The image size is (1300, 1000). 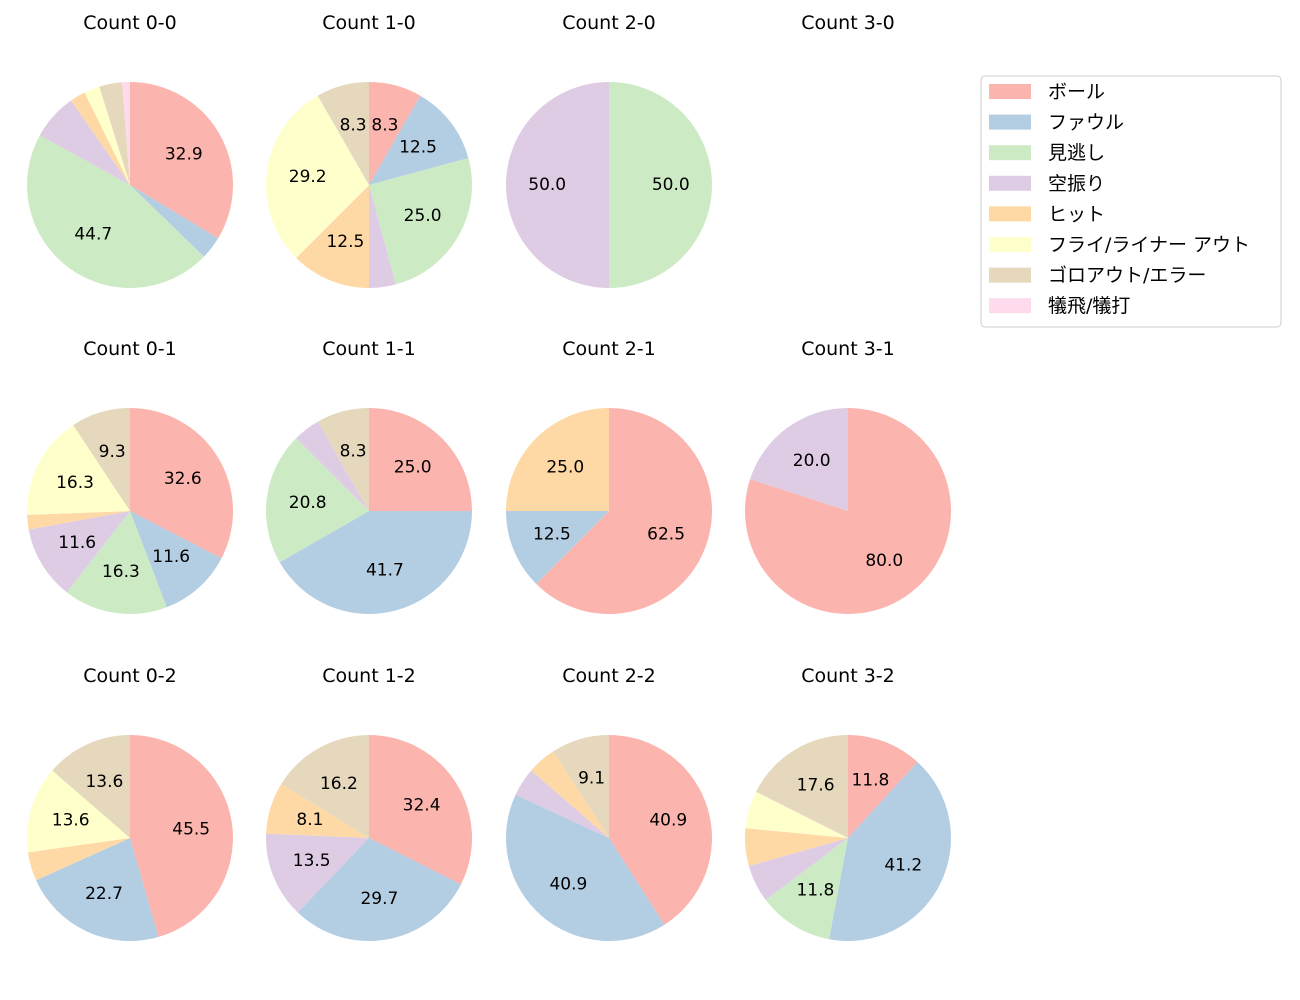 What do you see at coordinates (1086, 123) in the screenshot?
I see `legend-label: ファウル` at bounding box center [1086, 123].